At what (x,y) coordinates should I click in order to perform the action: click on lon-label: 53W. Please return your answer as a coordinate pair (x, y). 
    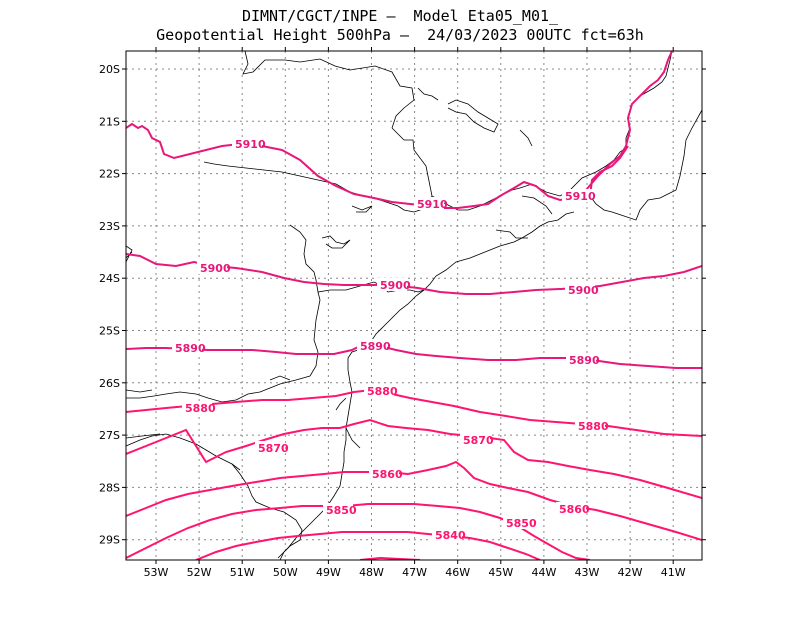
    Looking at the image, I should click on (156, 572).